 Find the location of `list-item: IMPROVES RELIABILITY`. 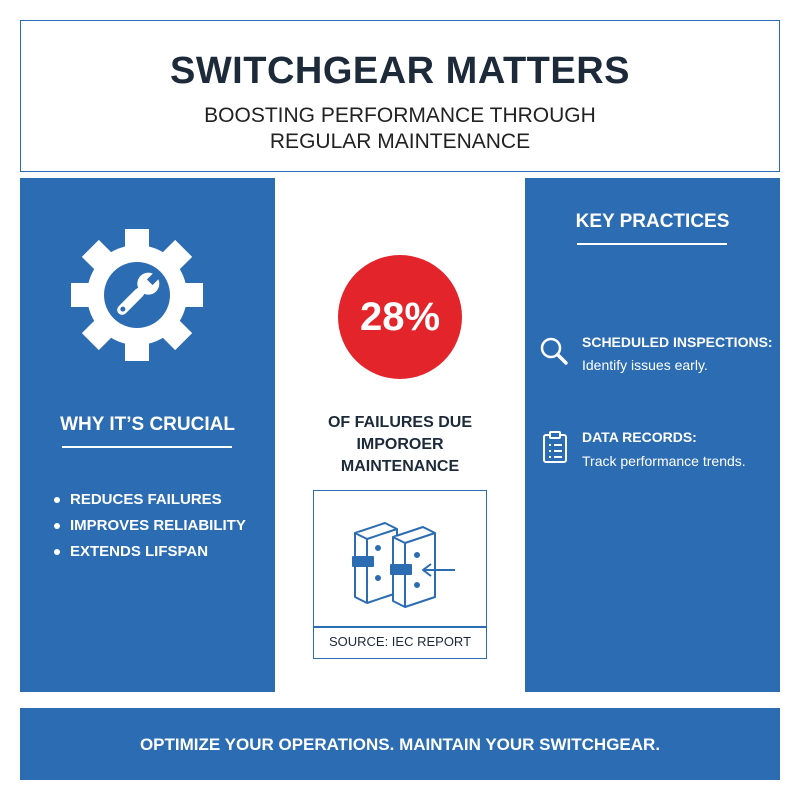

list-item: IMPROVES RELIABILITY is located at coordinates (158, 525).